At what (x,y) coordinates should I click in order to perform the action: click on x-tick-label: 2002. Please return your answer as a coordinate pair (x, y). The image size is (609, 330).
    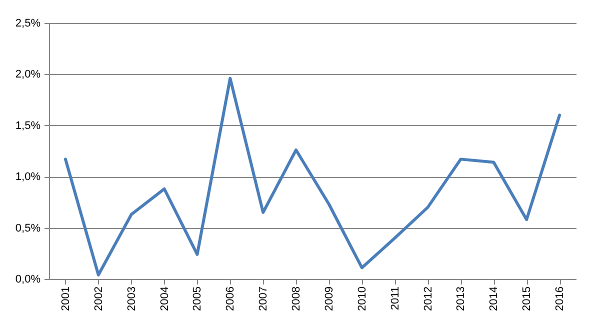
    Looking at the image, I should click on (98, 298).